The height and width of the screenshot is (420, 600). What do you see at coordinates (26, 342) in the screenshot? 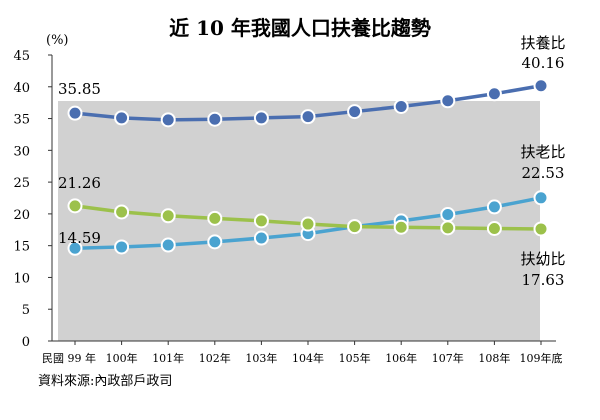
I see `y-tick-label: 0` at bounding box center [26, 342].